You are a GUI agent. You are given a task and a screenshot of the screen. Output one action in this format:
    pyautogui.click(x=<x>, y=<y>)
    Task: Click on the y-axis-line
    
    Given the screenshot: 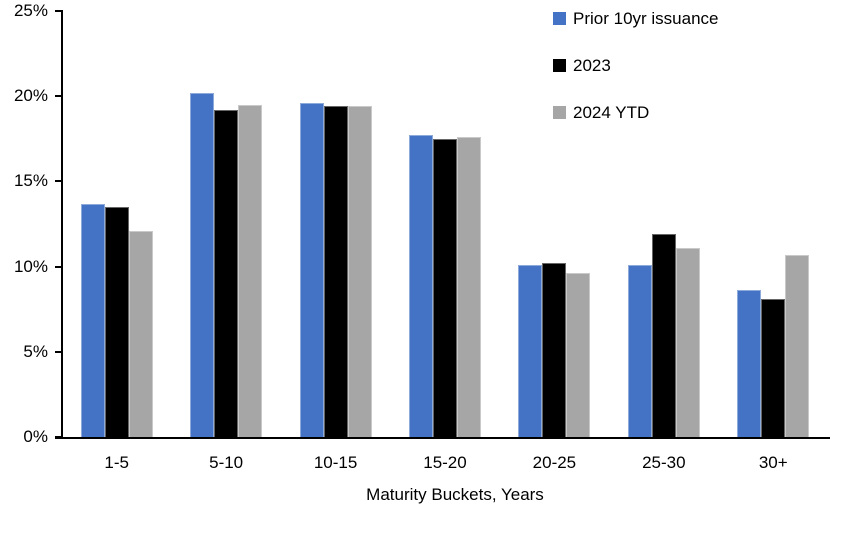 What is the action you would take?
    pyautogui.click(x=62, y=224)
    